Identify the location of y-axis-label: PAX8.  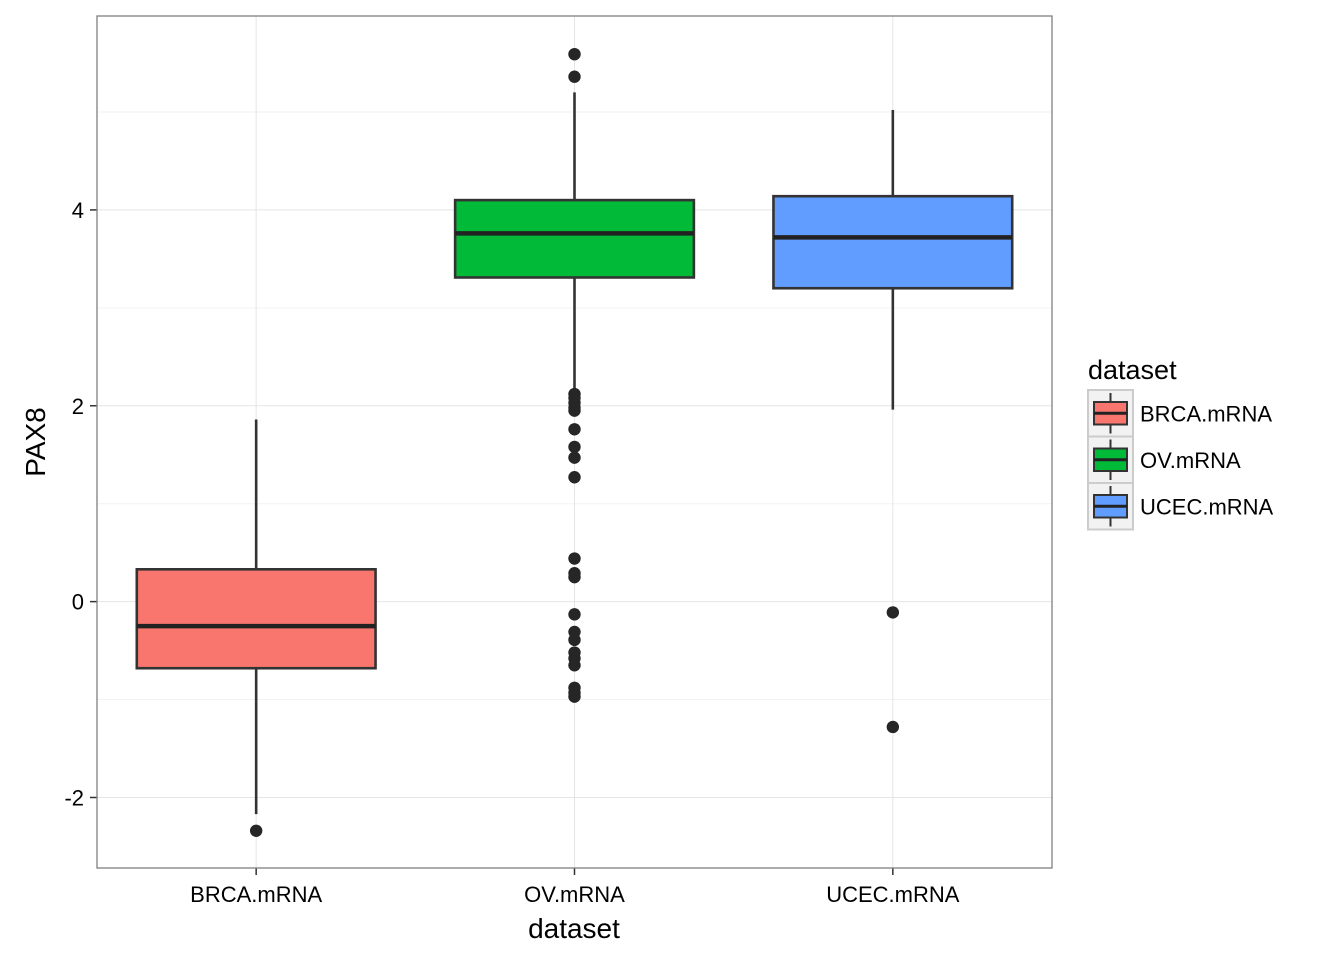
(35, 442).